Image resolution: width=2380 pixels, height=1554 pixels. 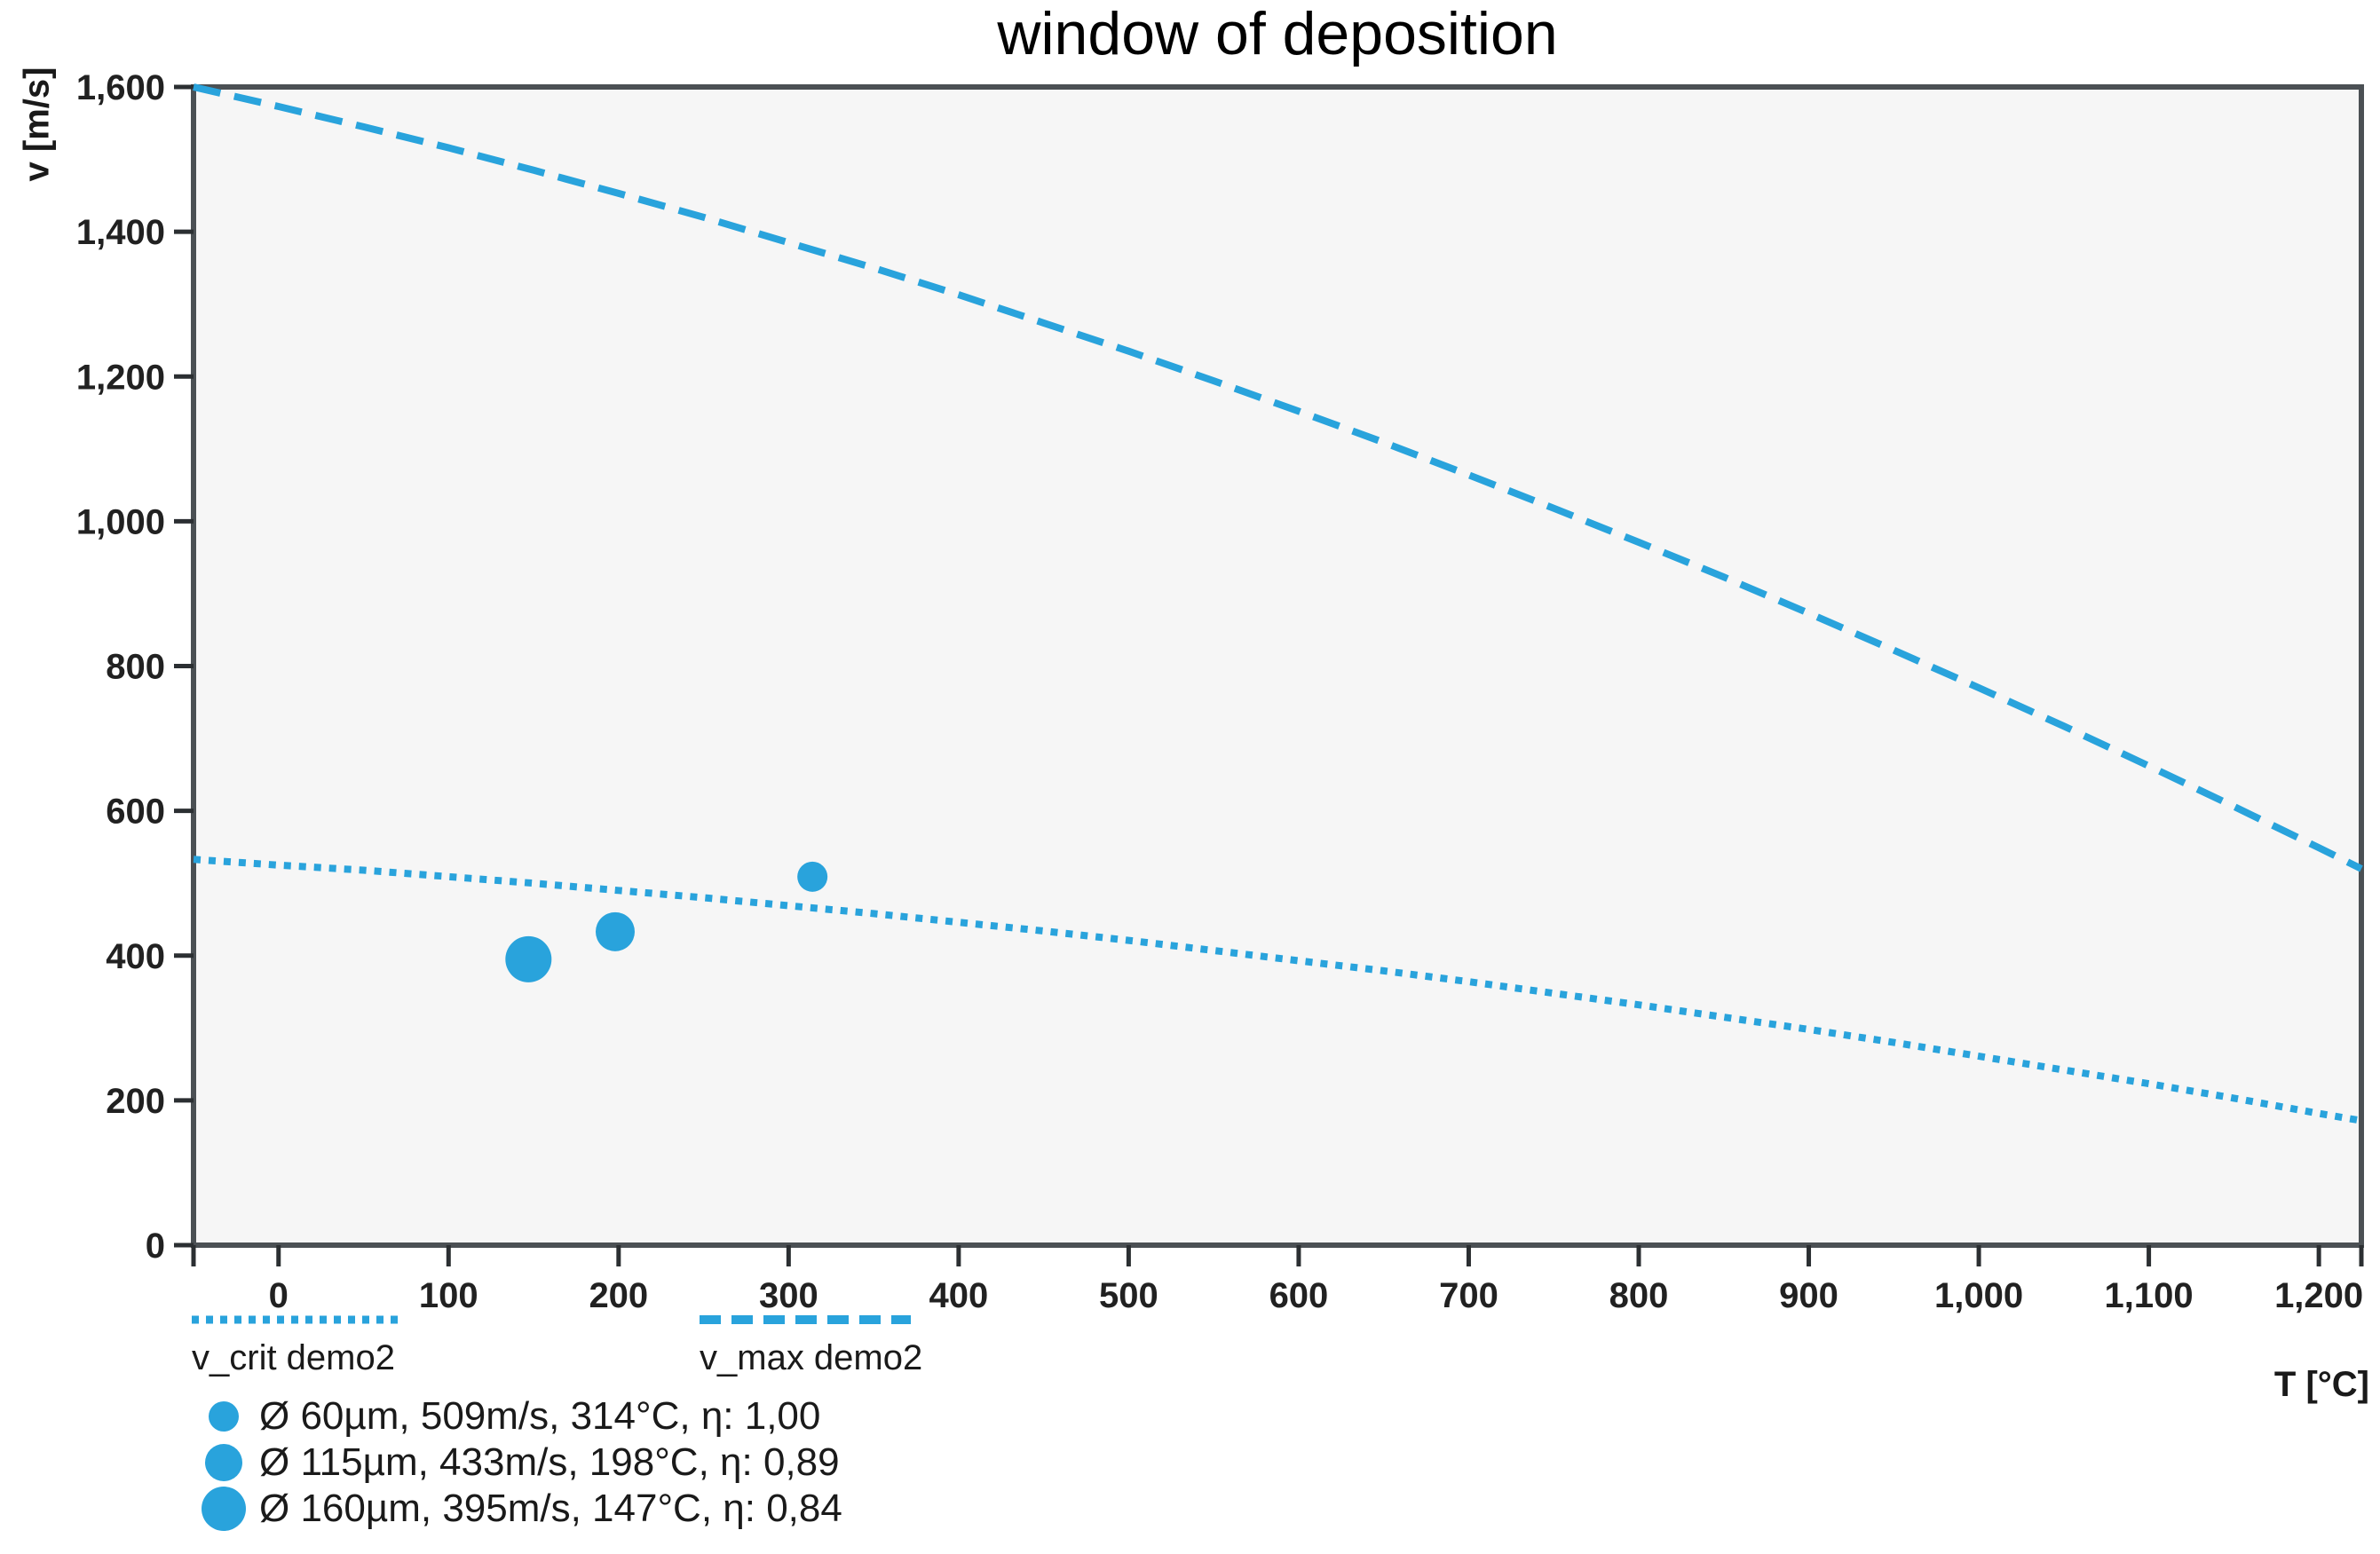 What do you see at coordinates (223, 1462) in the screenshot?
I see `circle-marker-medium-icon` at bounding box center [223, 1462].